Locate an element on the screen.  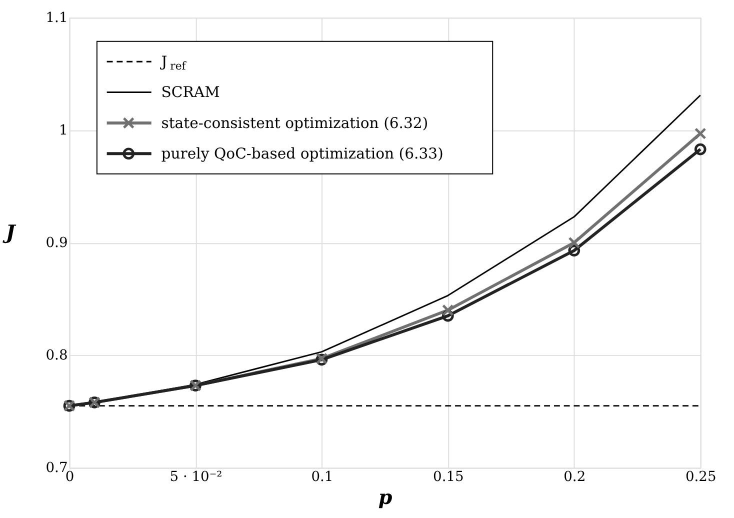
x-tick-label: 0.25 is located at coordinates (700, 477).